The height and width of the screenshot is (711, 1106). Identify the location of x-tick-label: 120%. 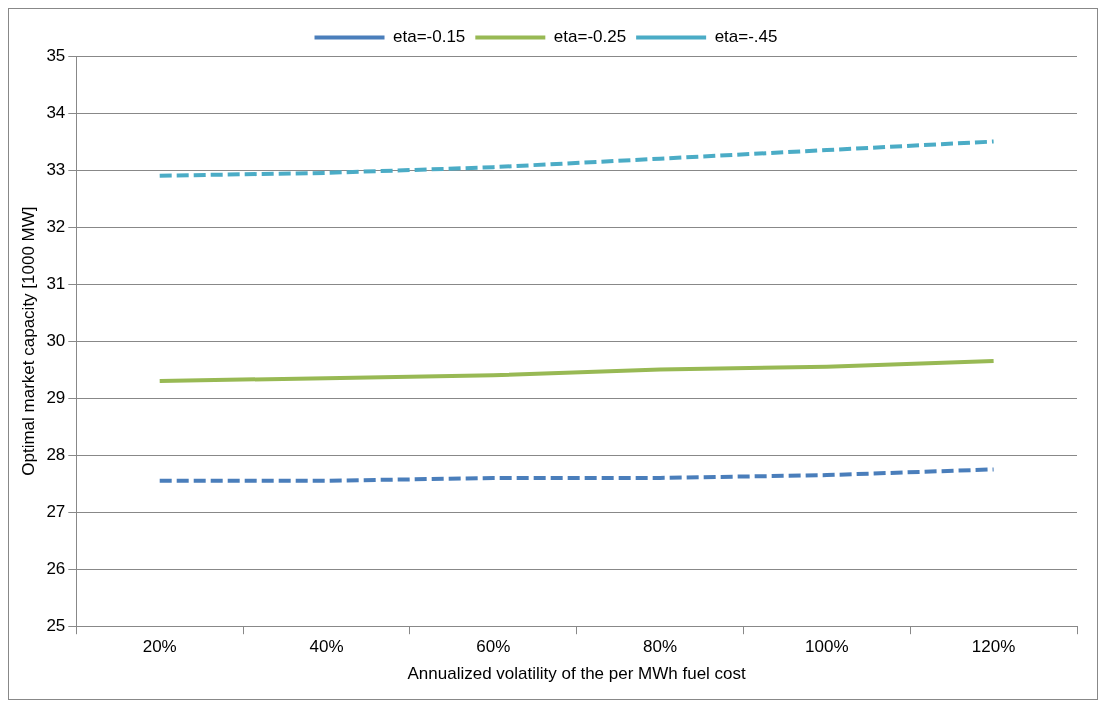
(993, 647).